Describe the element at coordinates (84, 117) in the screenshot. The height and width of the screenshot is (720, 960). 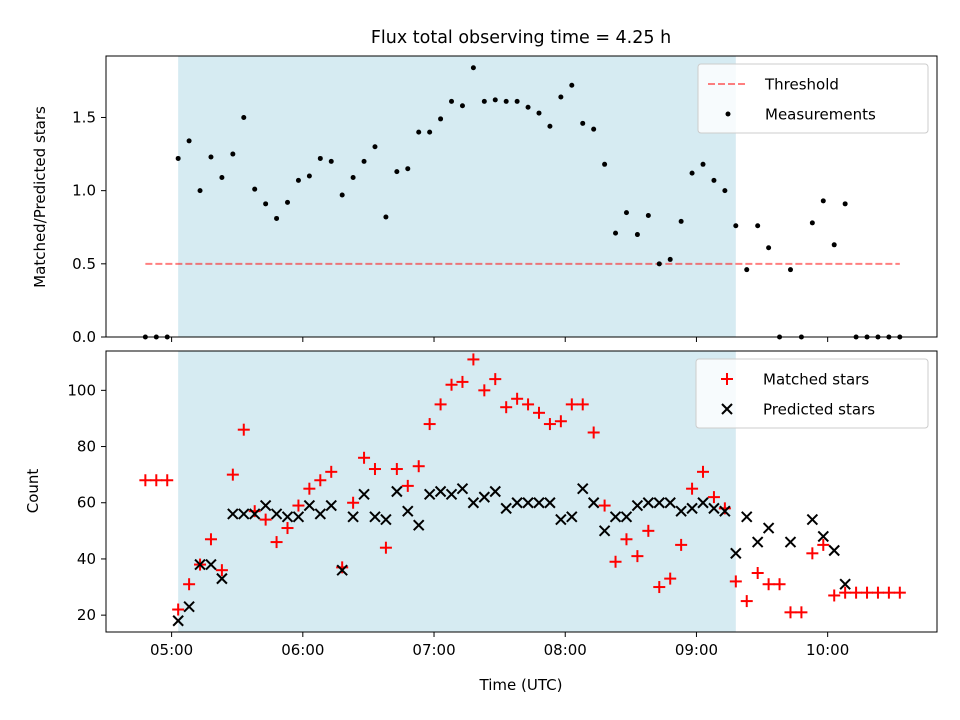
I see `ratio-y-tick-label: 1.5` at that location.